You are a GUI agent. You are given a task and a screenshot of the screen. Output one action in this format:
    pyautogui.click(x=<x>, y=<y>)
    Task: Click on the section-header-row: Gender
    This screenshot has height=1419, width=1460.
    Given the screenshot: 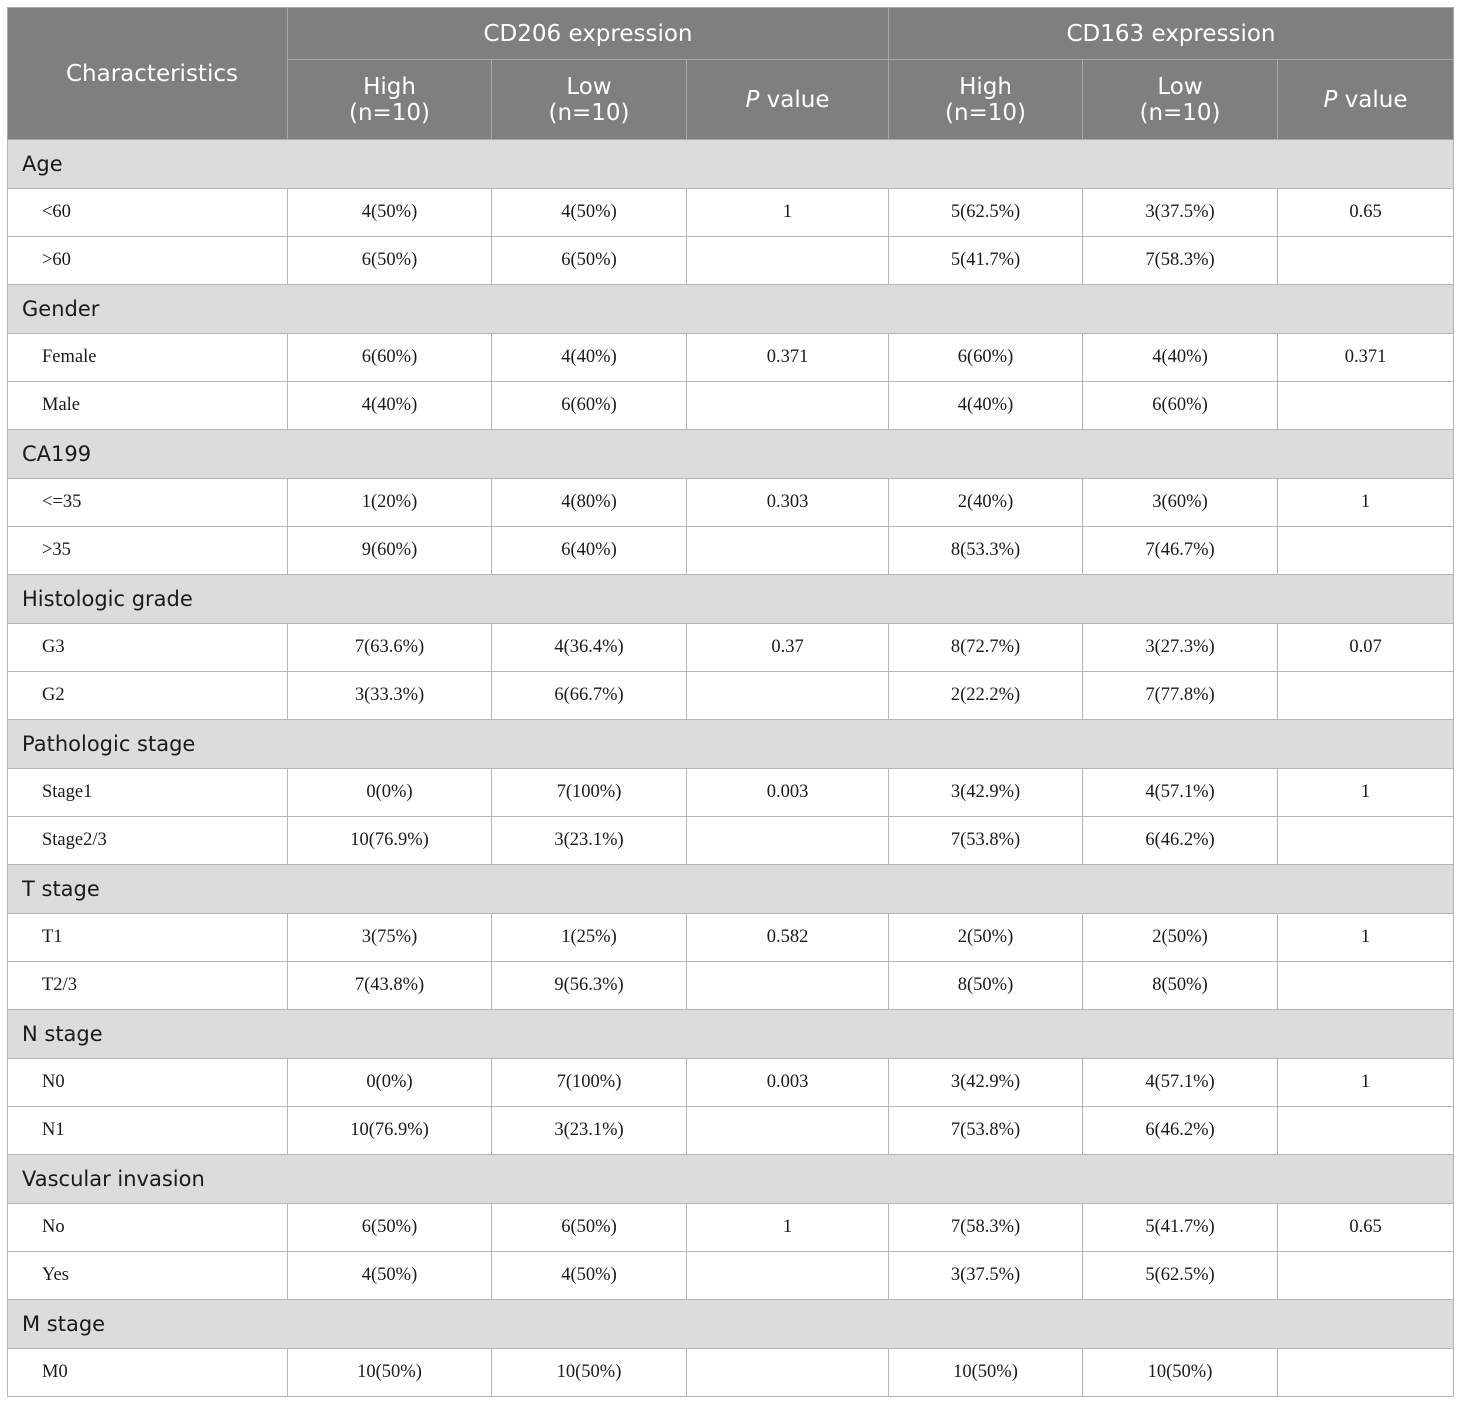 What is the action you would take?
    pyautogui.click(x=730, y=309)
    